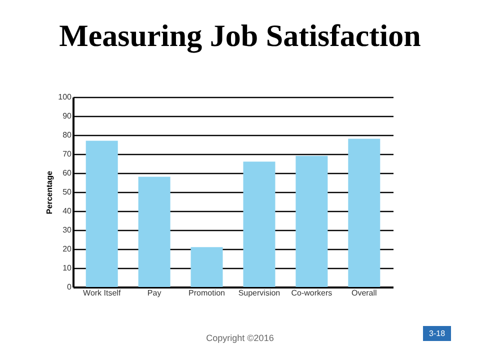 The image size is (480, 360). Describe the element at coordinates (240, 36) in the screenshot. I see `chart-title: Measuring Job Satisfaction` at that location.